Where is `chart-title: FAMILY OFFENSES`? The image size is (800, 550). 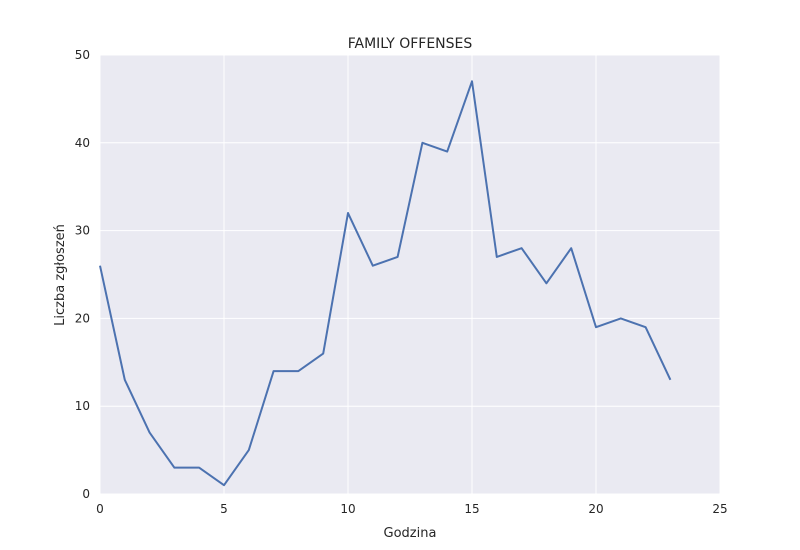
chart-title: FAMILY OFFENSES is located at coordinates (410, 44).